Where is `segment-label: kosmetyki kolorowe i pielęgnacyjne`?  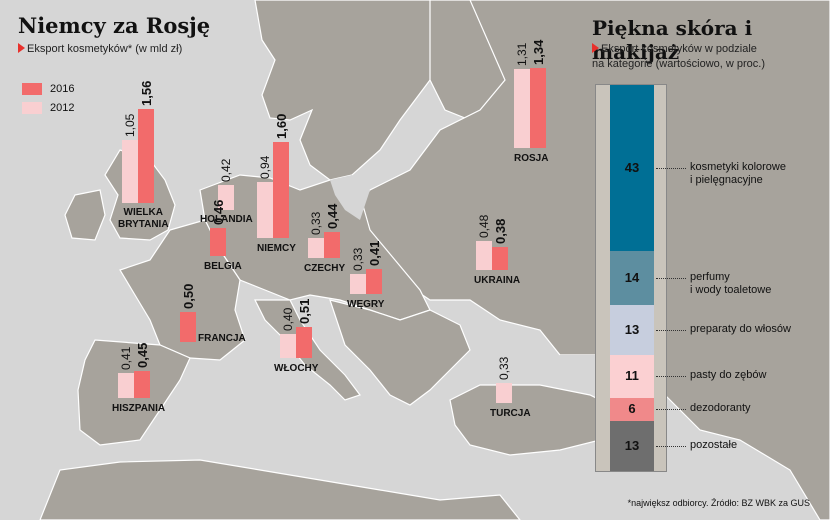
segment-label: kosmetyki kolorowe i pielęgnacyjne is located at coordinates (738, 173).